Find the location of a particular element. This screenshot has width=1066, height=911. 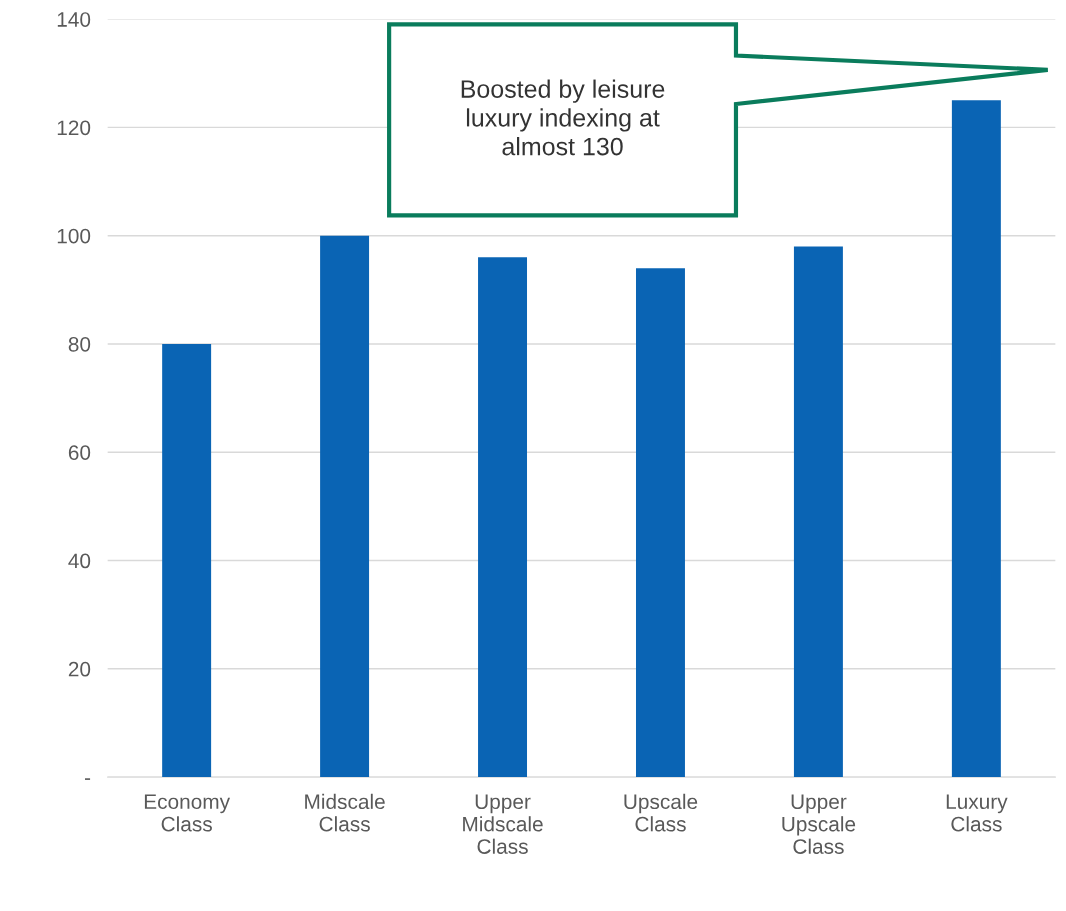

y-tick-label: 40 is located at coordinates (79, 561).